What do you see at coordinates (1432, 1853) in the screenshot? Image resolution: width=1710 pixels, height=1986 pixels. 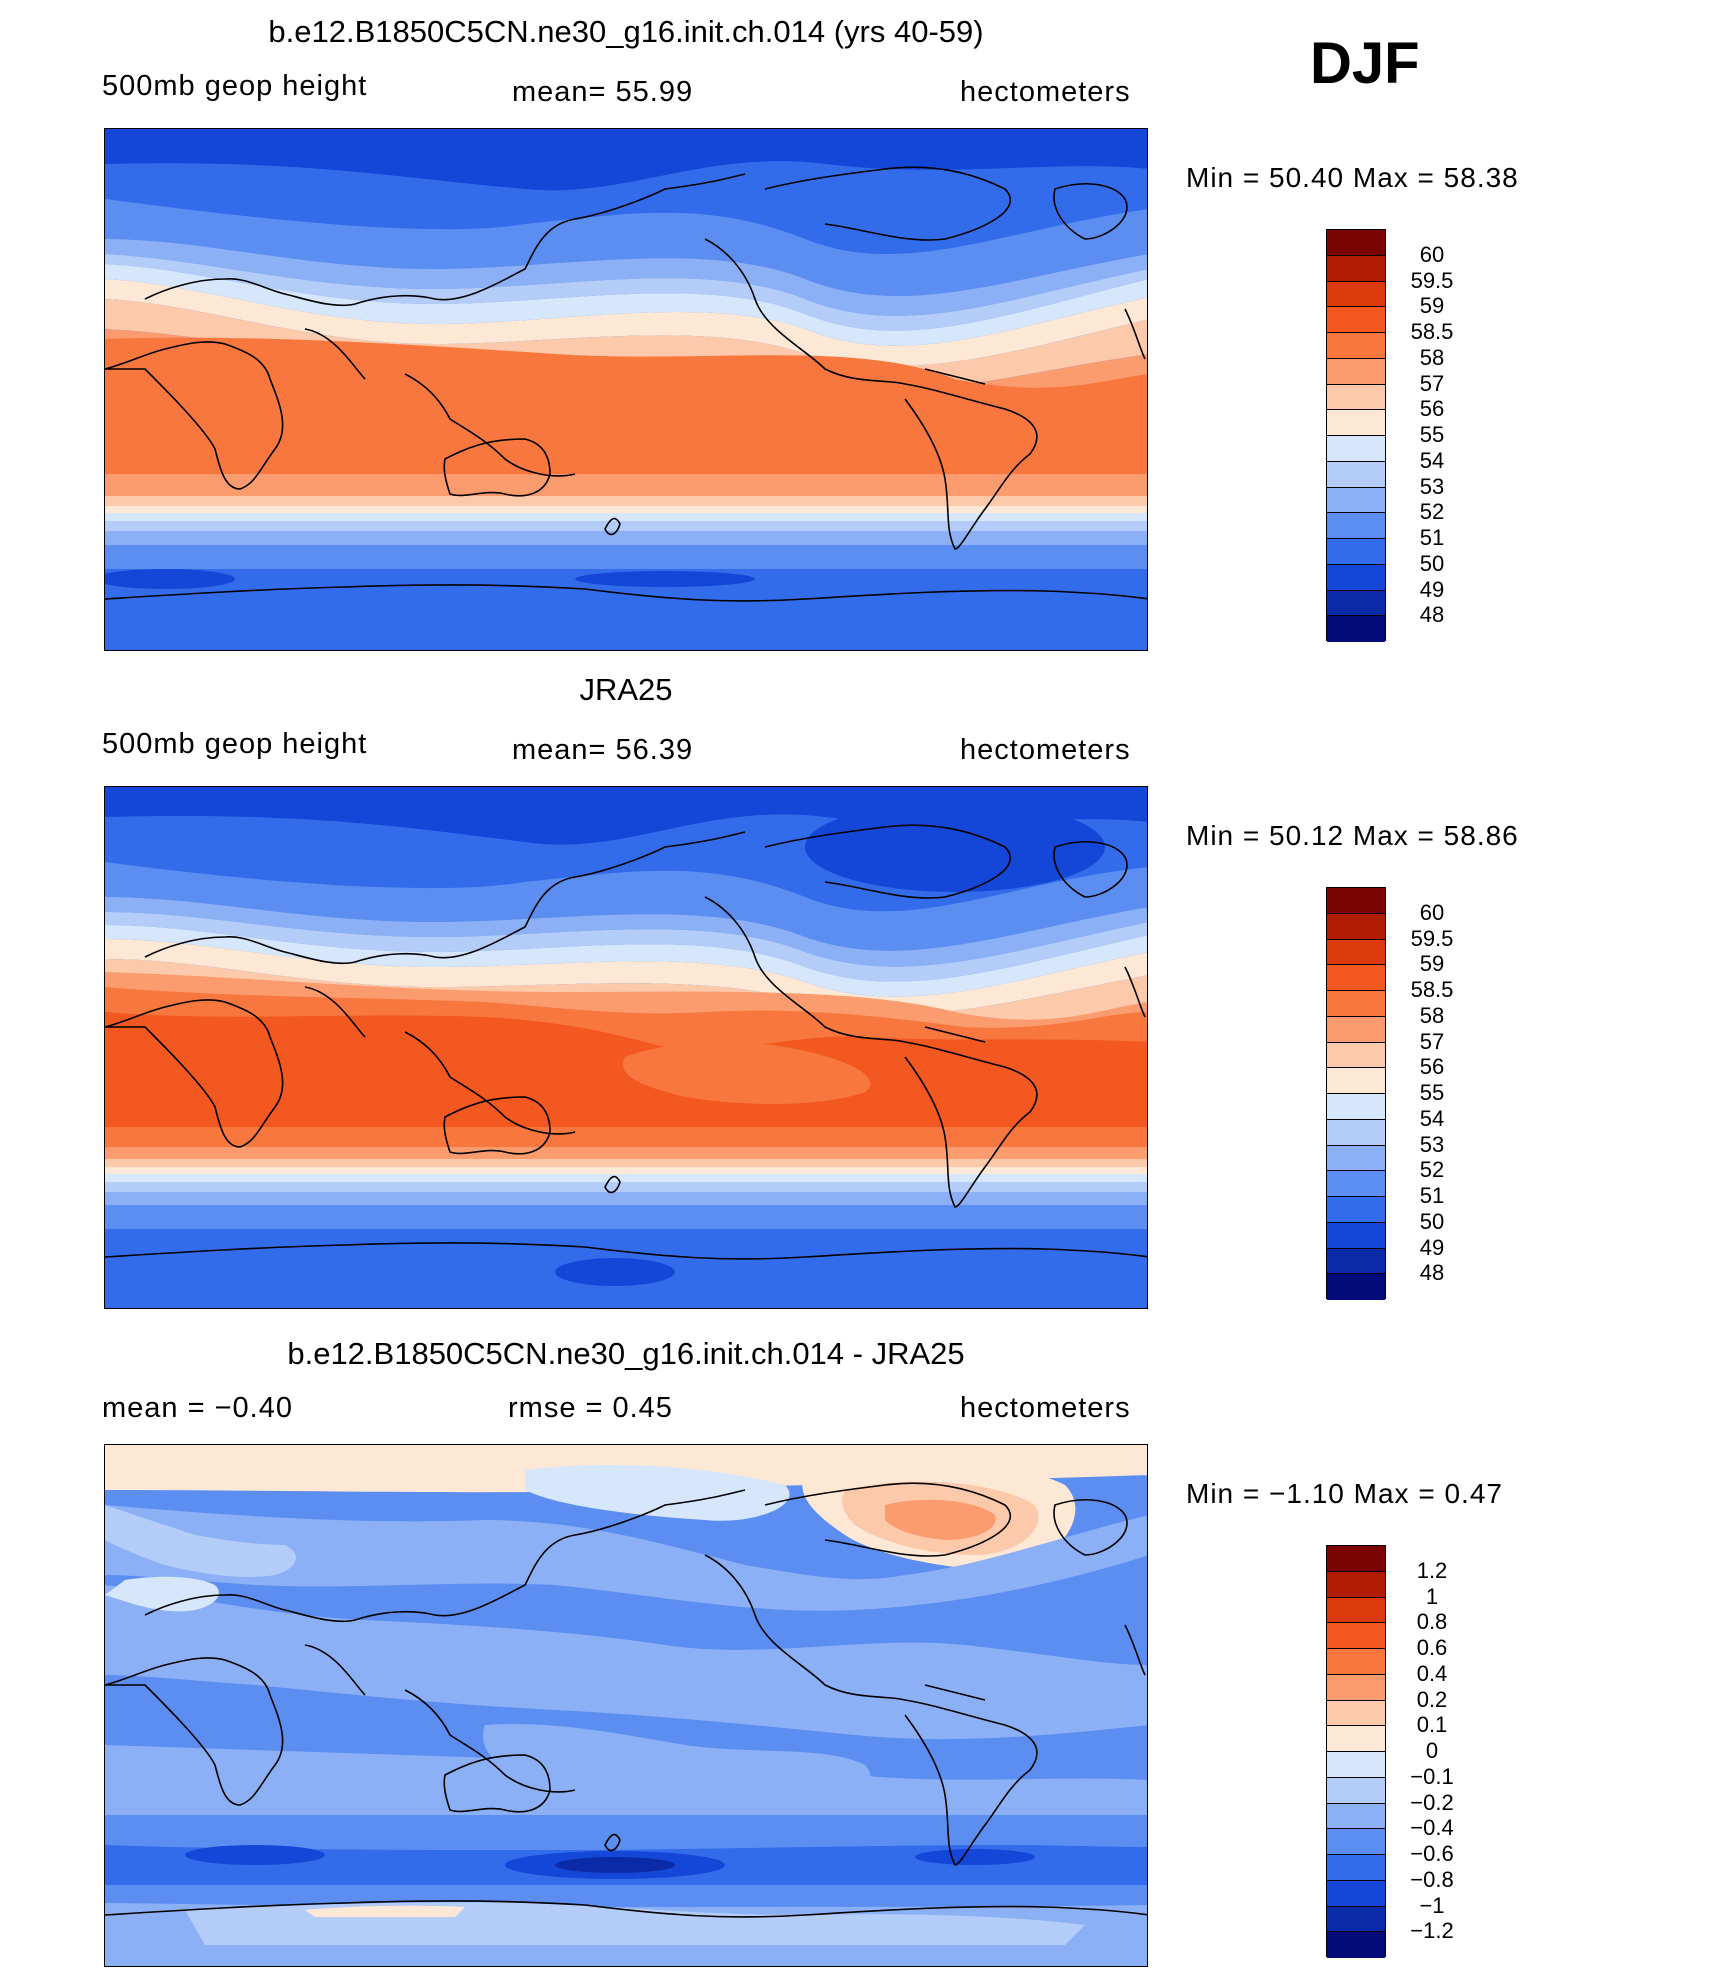 I see `colorbar-tick-label: −0.6` at bounding box center [1432, 1853].